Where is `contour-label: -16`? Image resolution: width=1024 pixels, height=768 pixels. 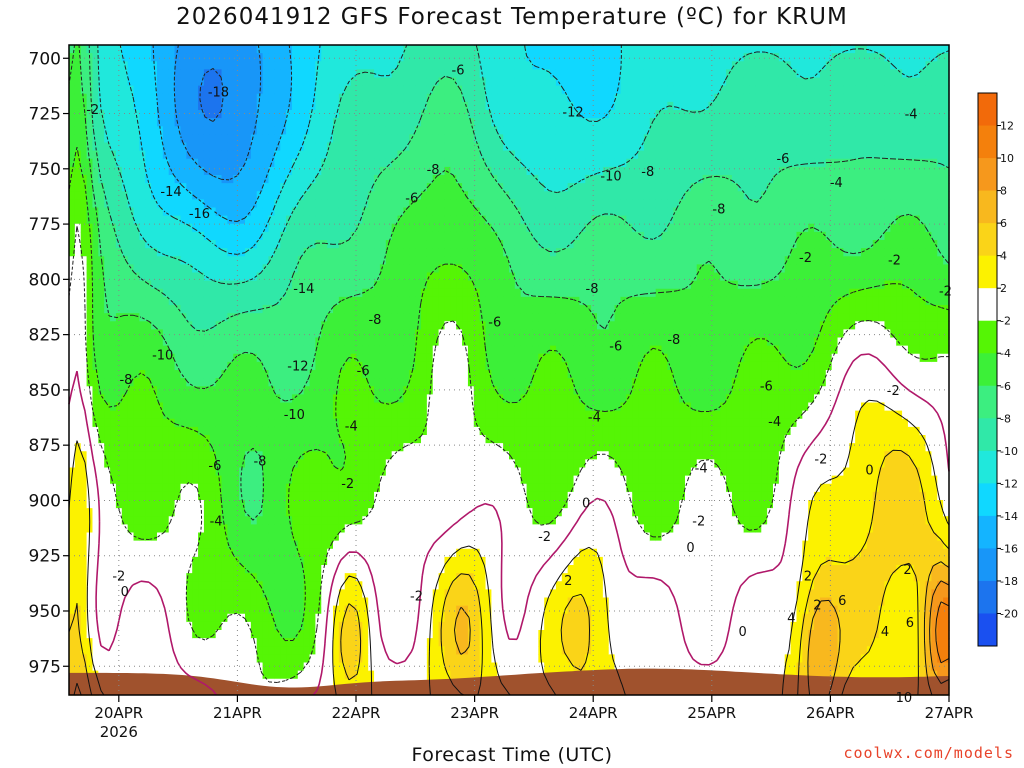 contour-label: -16 is located at coordinates (199, 214).